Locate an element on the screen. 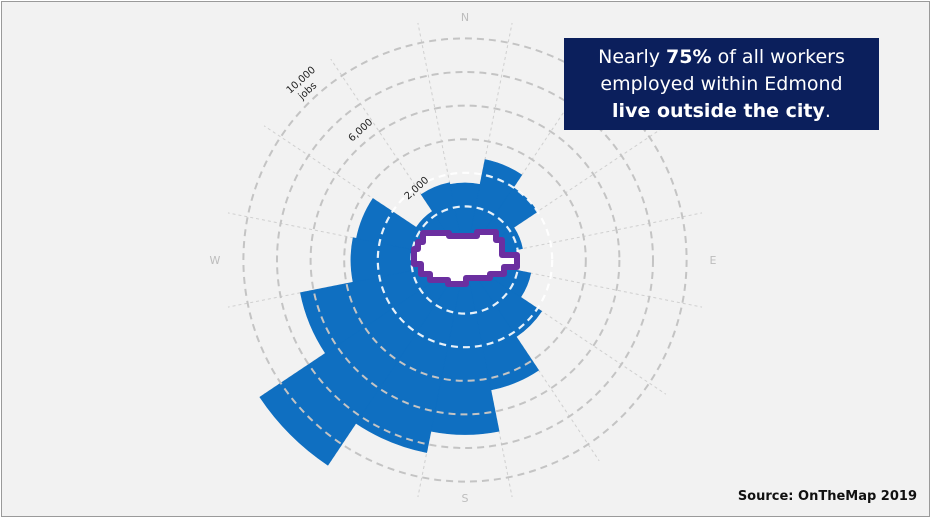  callout-line3-post: . is located at coordinates (827, 111).